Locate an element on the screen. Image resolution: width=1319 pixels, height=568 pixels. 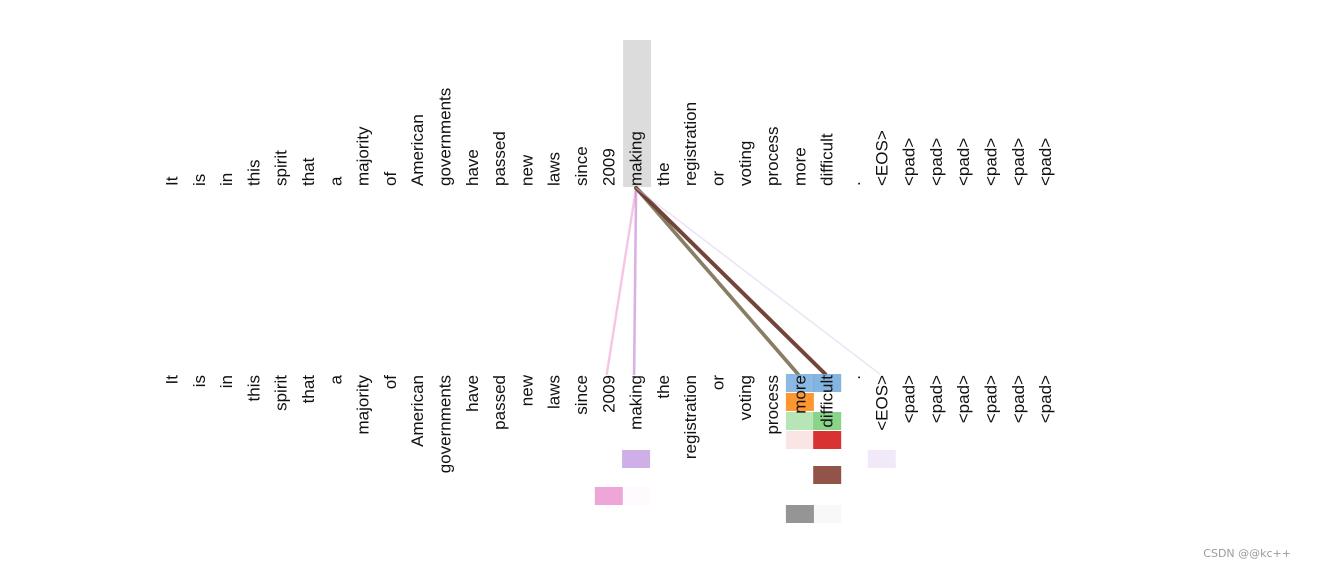
top-token-difficult-24: difficult is located at coordinates (827, 159).